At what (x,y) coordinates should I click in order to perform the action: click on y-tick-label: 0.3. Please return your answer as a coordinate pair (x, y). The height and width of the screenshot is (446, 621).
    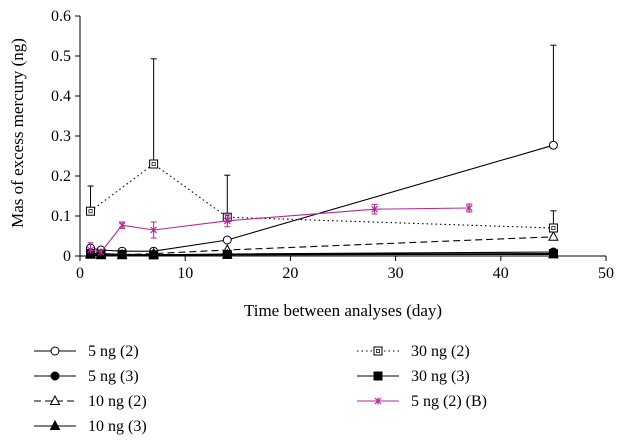
    Looking at the image, I should click on (61, 136).